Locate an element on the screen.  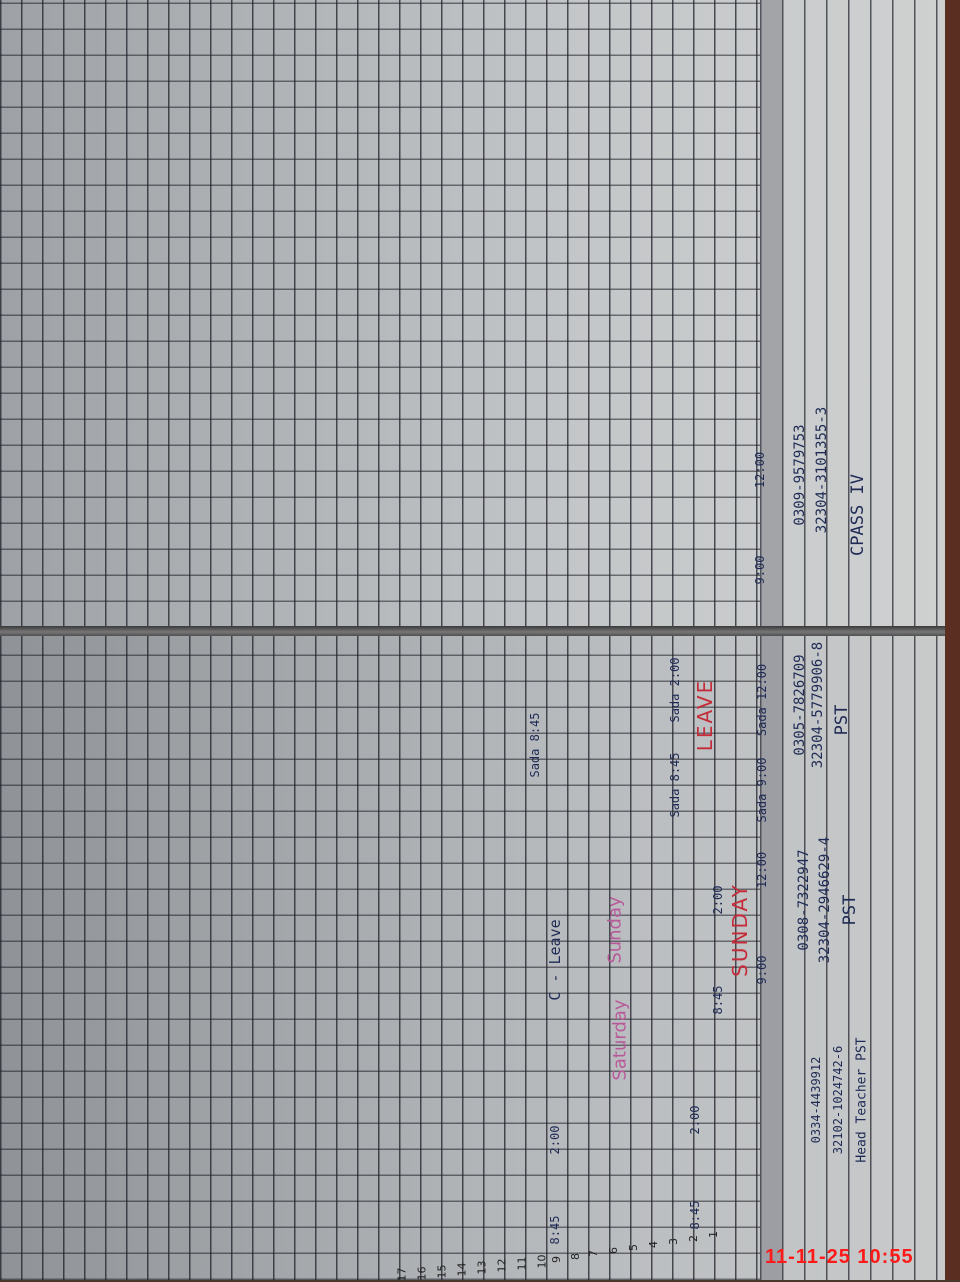
row-number: 2 is located at coordinates (693, 1238).